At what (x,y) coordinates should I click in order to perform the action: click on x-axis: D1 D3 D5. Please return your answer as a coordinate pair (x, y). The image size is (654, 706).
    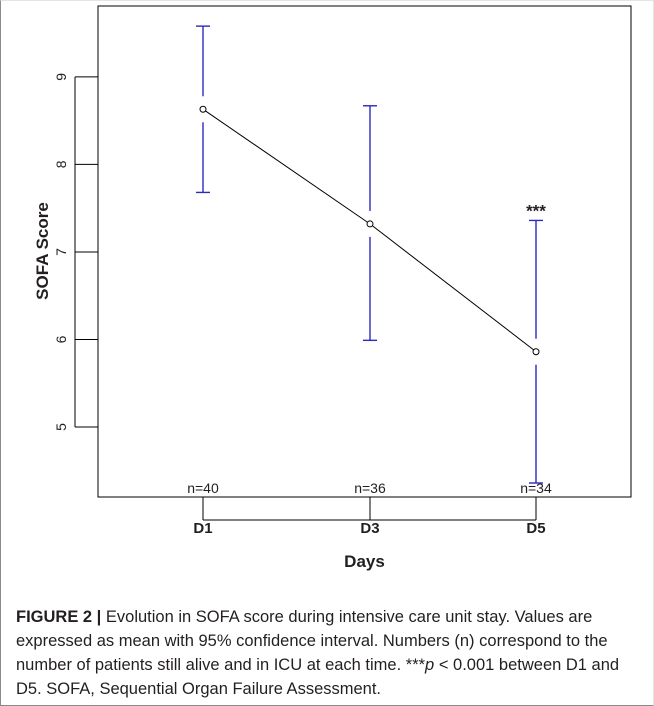
    Looking at the image, I should click on (369, 517).